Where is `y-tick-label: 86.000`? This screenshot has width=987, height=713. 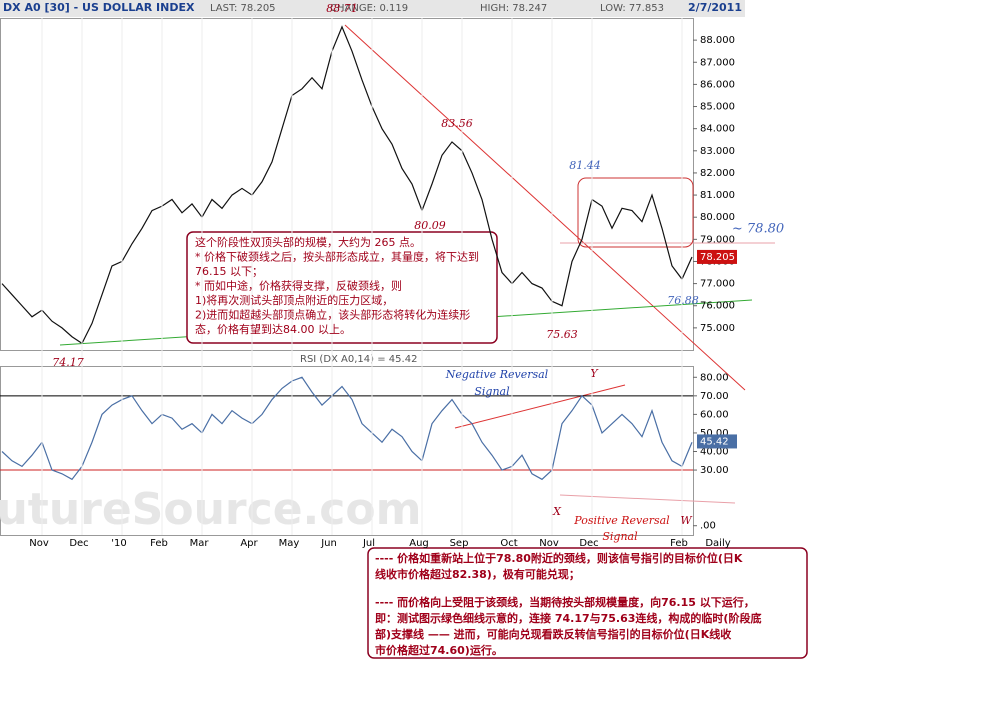 y-tick-label: 86.000 is located at coordinates (717, 84).